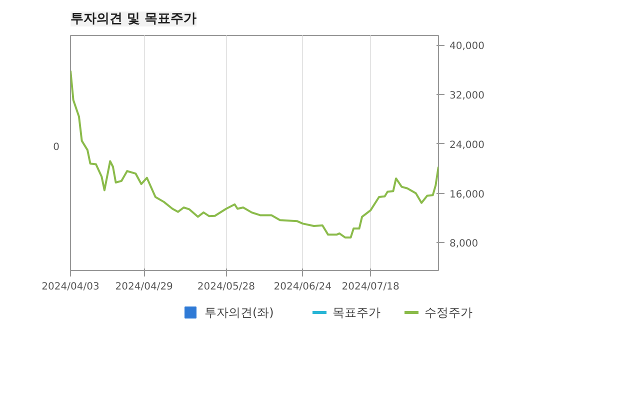 The image size is (623, 395). I want to click on text: 0, so click(56, 147).